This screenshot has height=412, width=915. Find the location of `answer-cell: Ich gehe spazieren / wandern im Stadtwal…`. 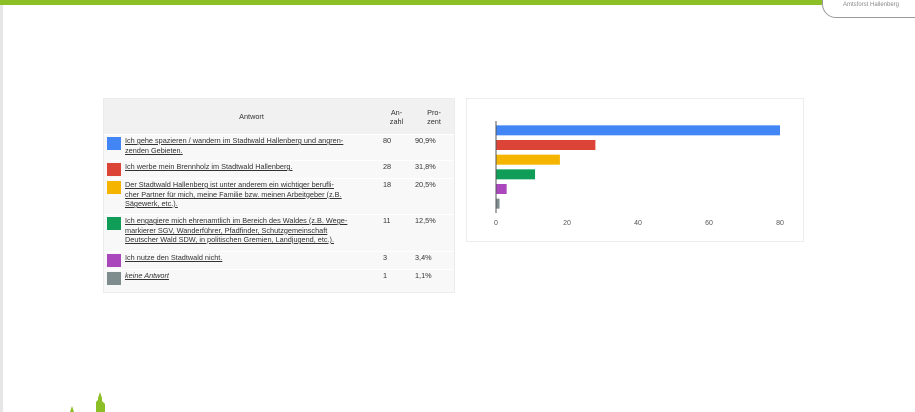

answer-cell: Ich gehe spazieren / wandern im Stadtwal… is located at coordinates (251, 147).